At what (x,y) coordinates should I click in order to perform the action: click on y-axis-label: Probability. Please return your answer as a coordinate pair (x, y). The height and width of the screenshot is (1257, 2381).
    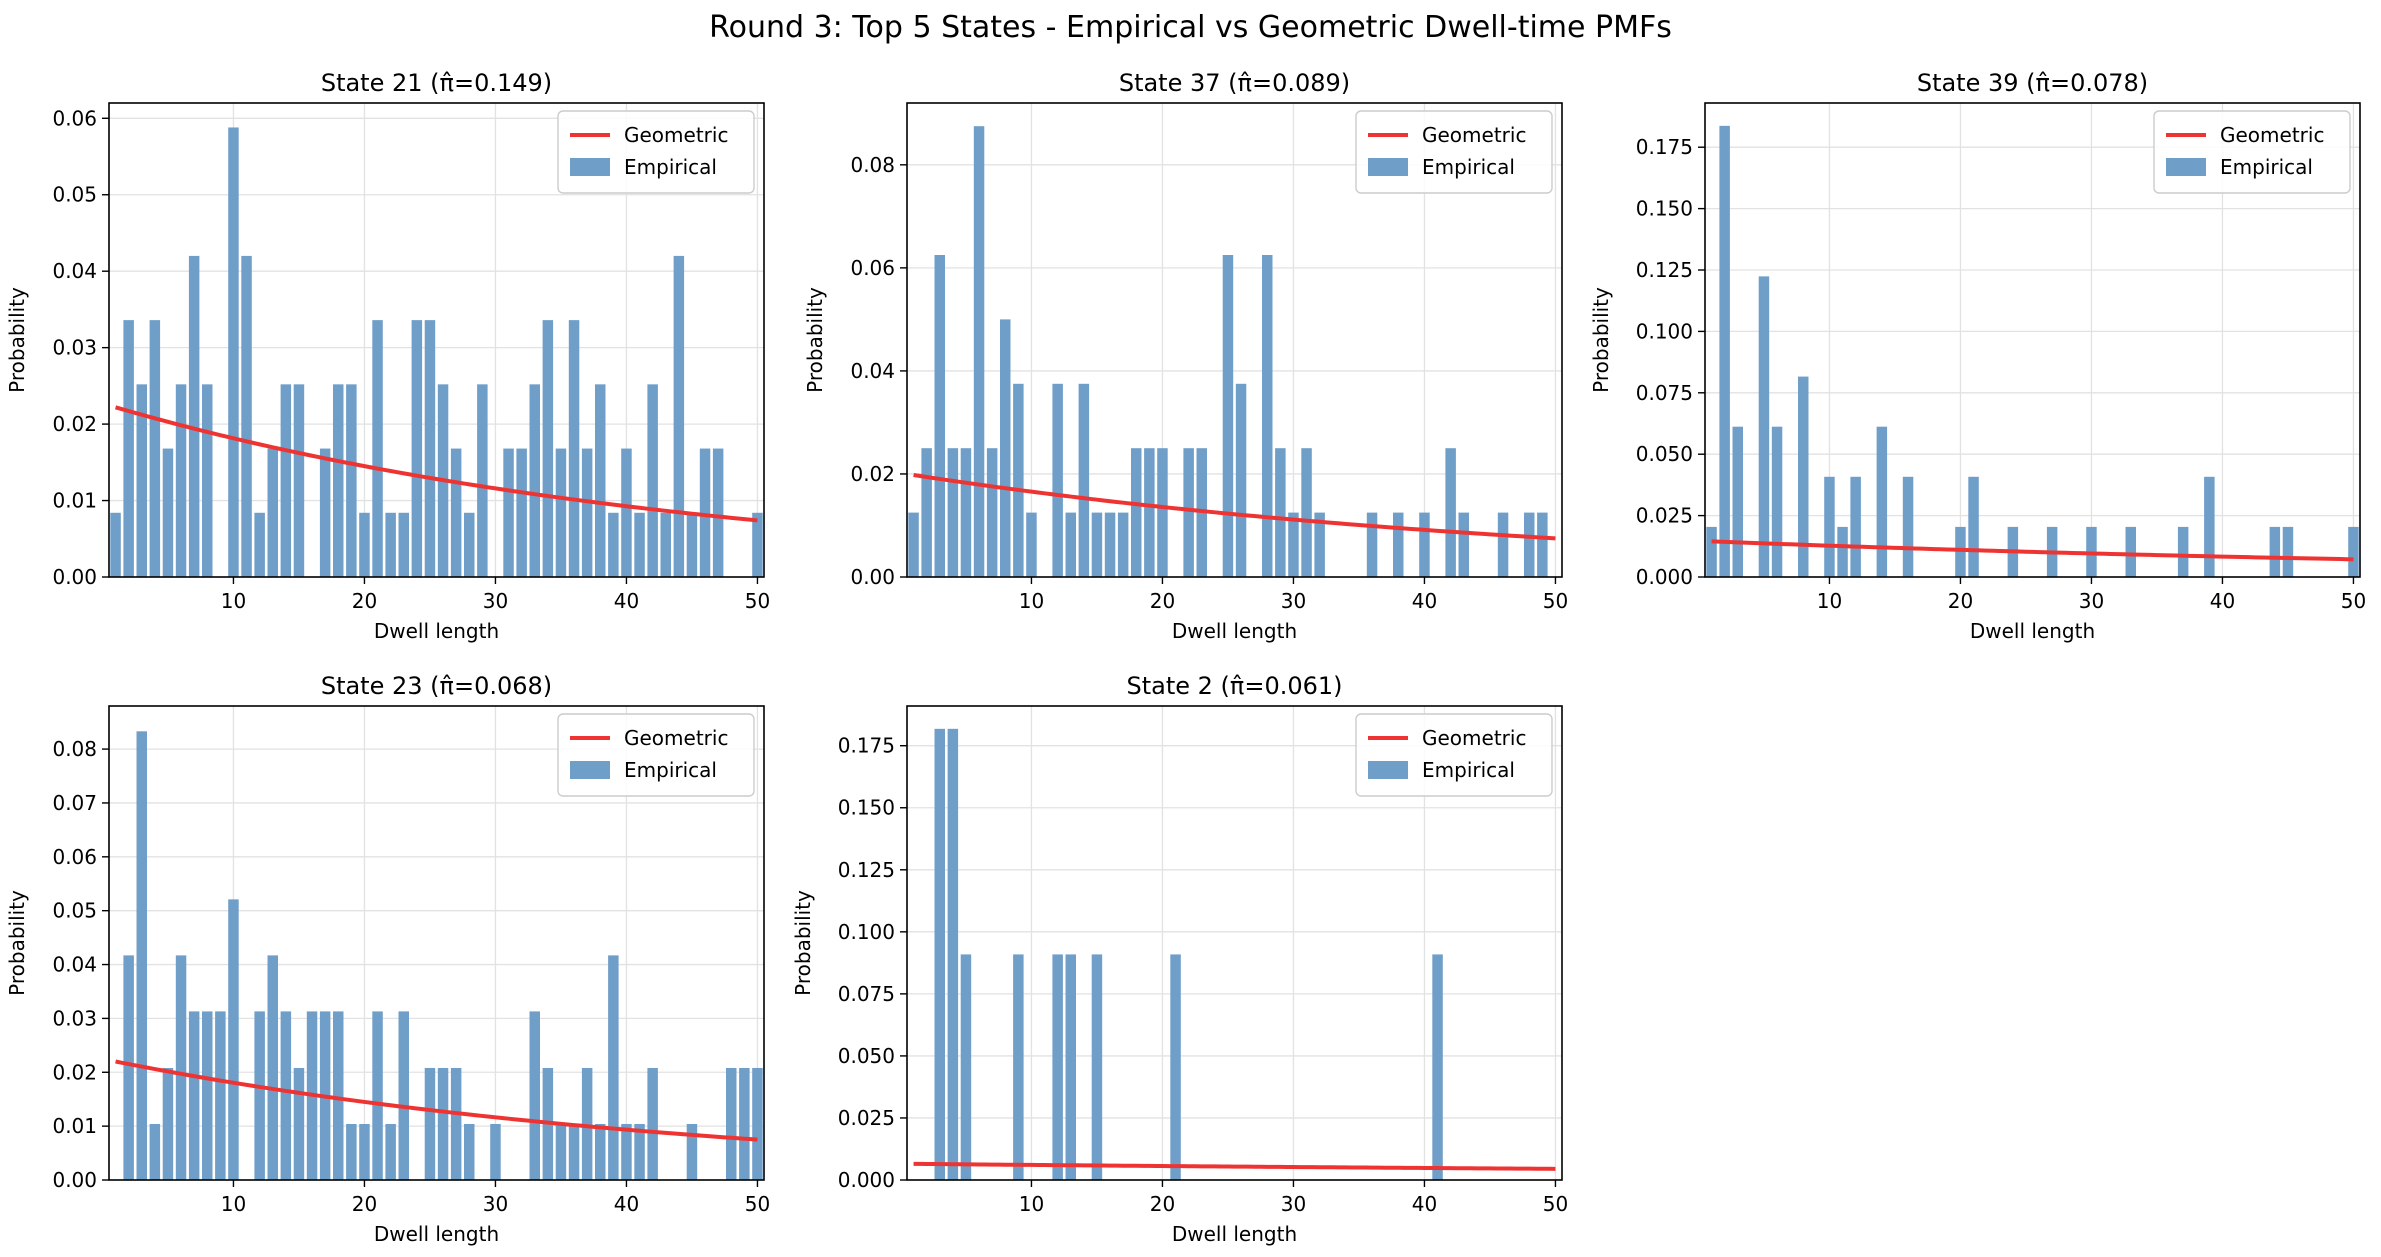
    Looking at the image, I should click on (803, 943).